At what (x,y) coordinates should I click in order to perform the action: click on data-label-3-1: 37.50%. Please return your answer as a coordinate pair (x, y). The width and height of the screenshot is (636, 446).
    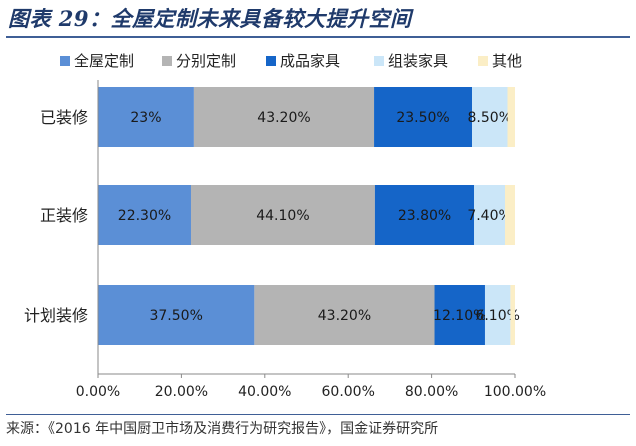
    Looking at the image, I should click on (175, 316).